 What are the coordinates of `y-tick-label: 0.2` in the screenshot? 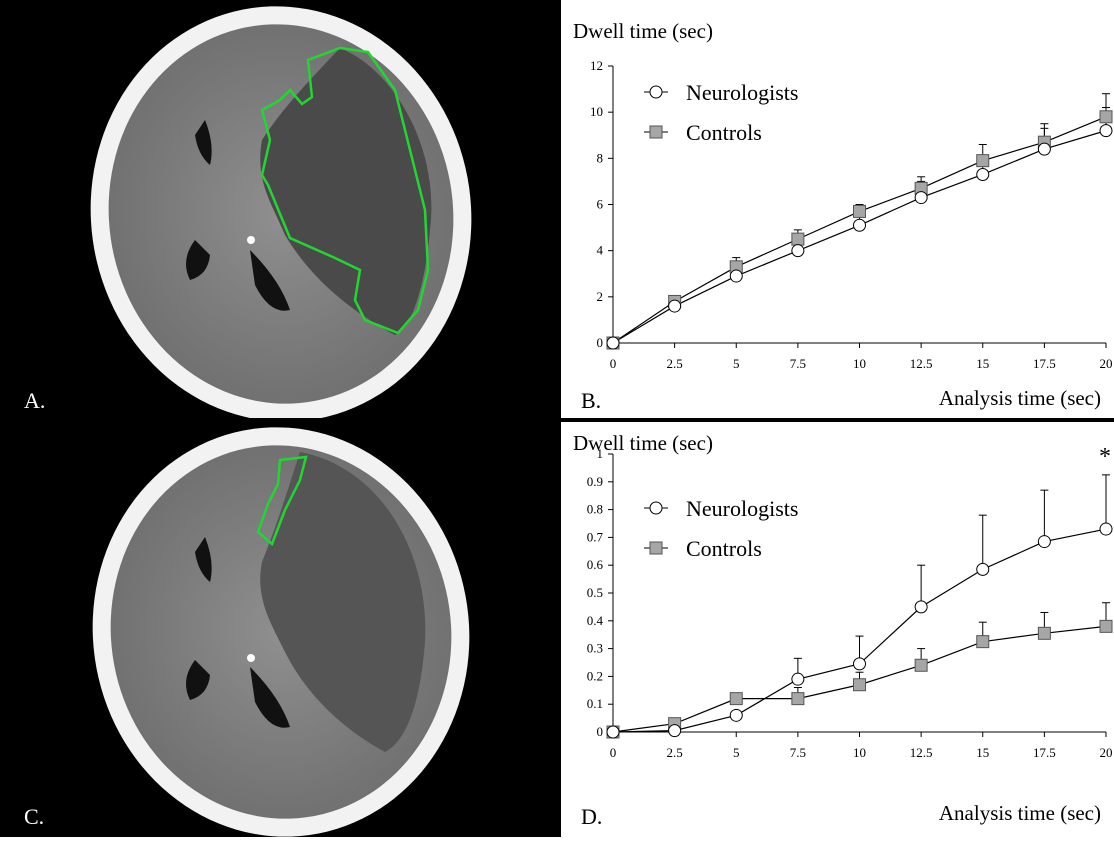 It's located at (595, 675).